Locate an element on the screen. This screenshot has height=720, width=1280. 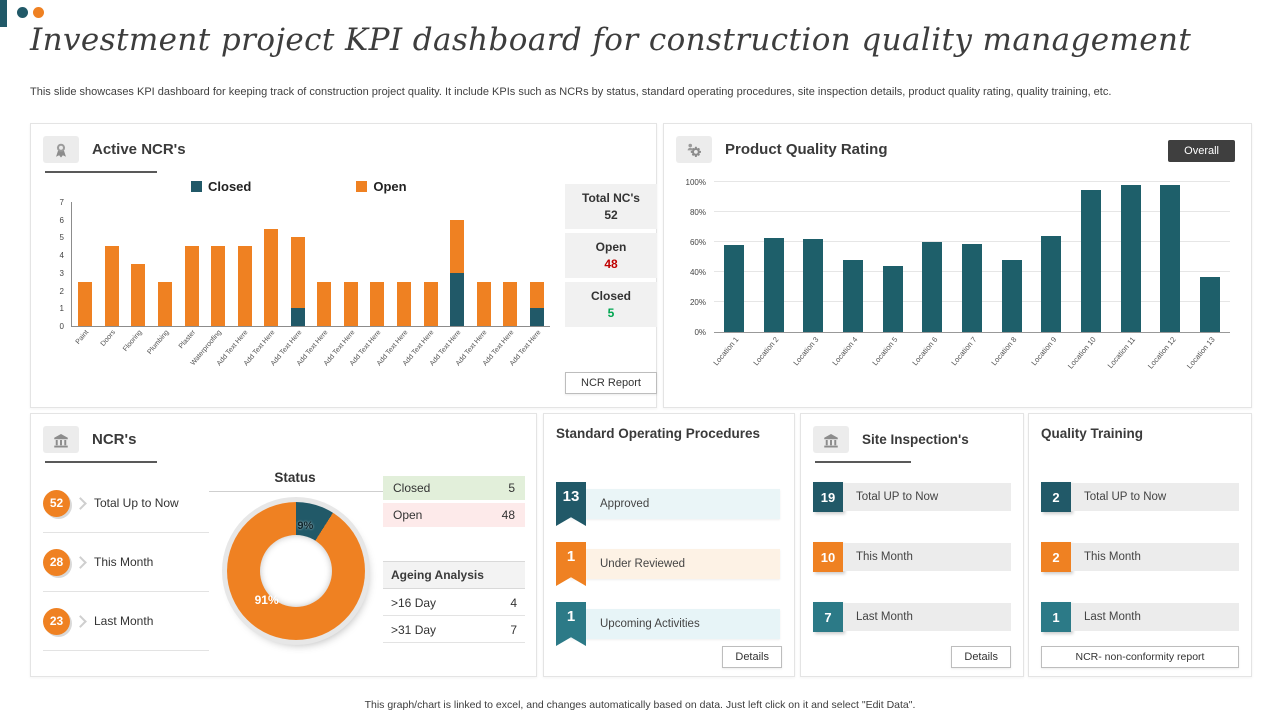
quality-bar: Location 13 is located at coordinates (1207, 276).